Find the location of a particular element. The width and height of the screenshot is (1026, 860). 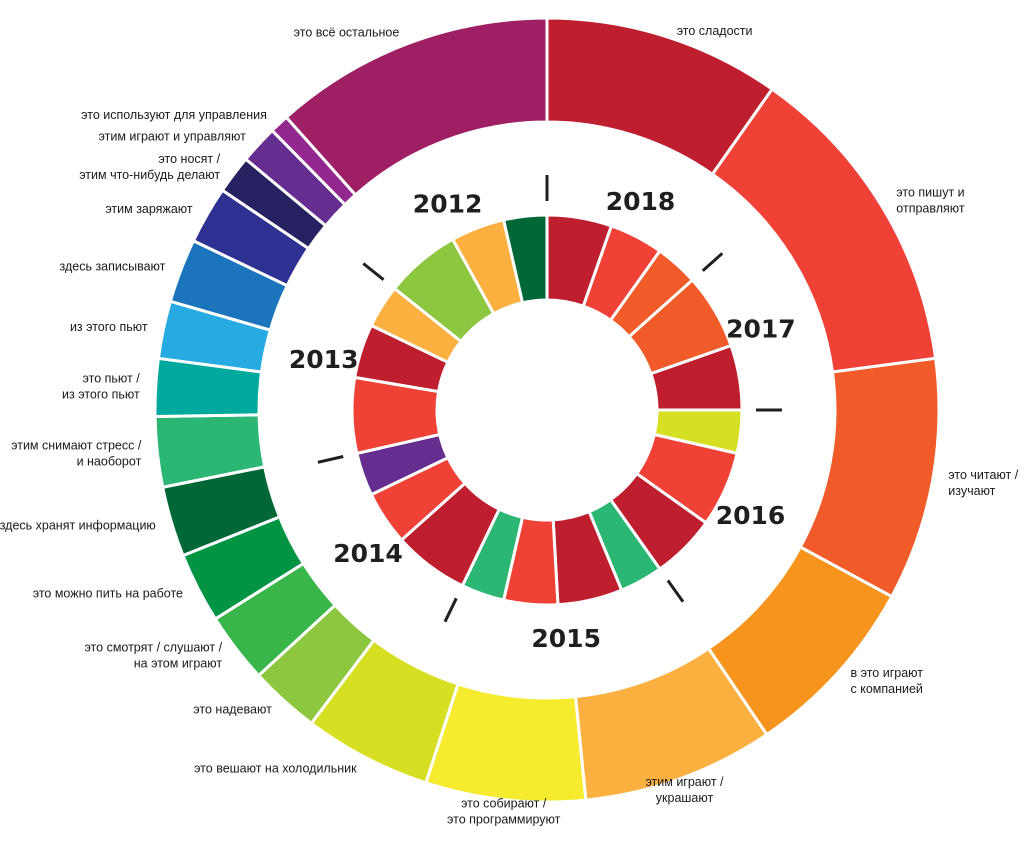

category-label: это смотрят / слушают / на этом играют is located at coordinates (153, 656).